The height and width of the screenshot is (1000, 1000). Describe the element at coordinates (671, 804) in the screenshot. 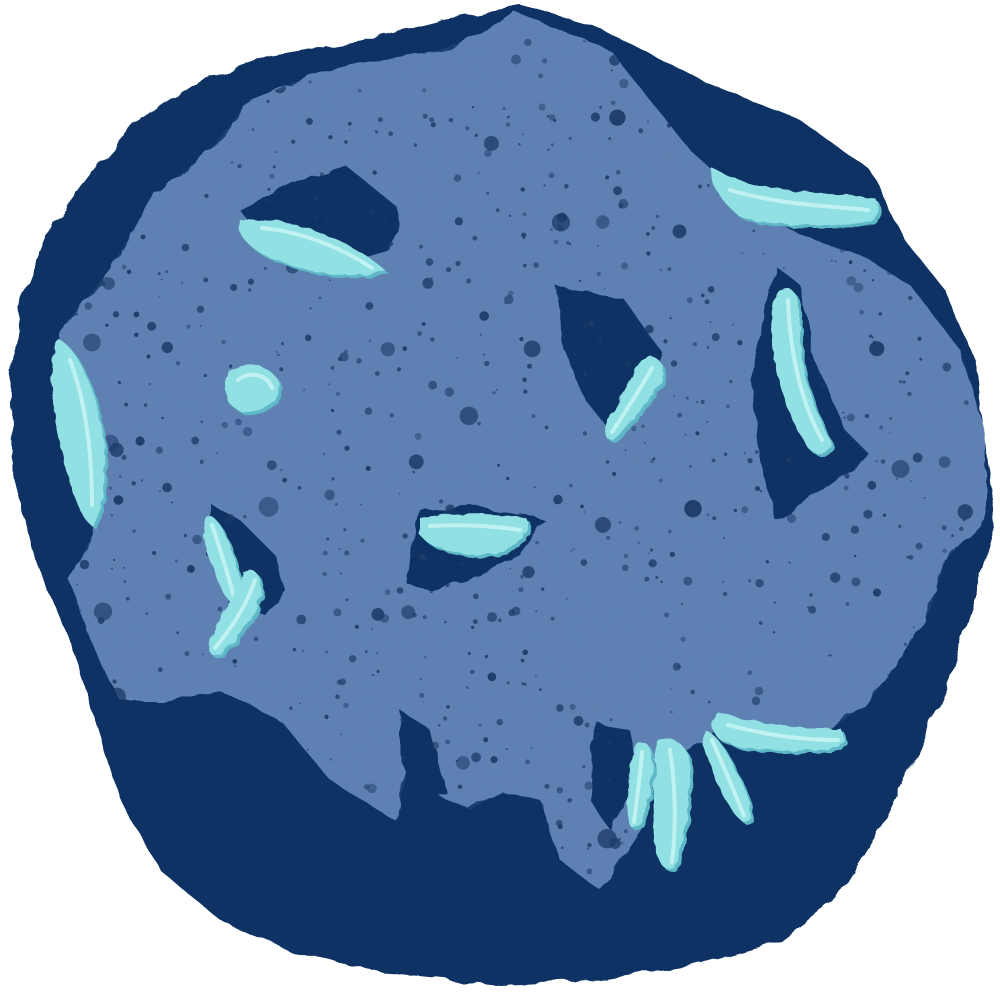

I see `crystal-body` at that location.